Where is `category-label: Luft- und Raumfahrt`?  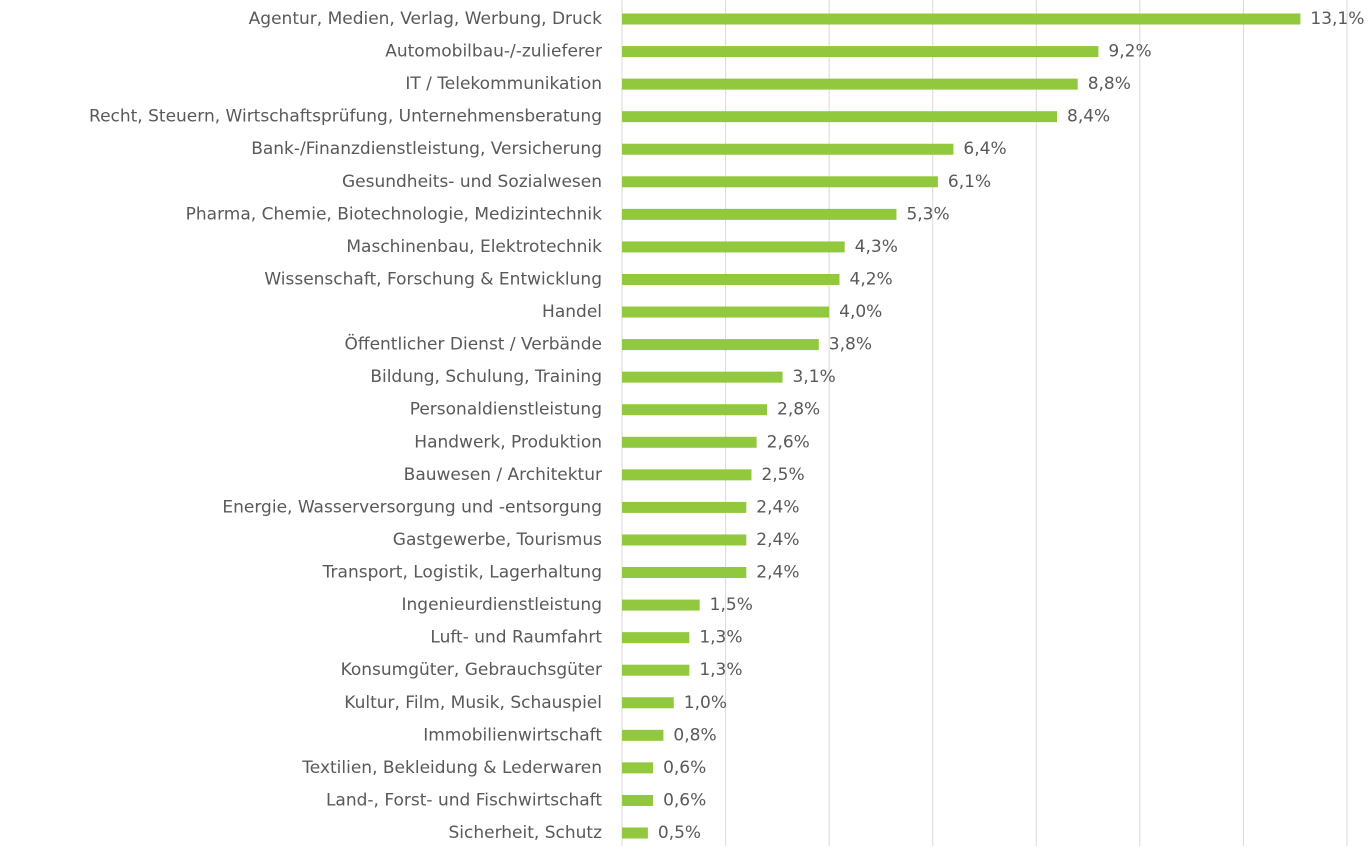
category-label: Luft- und Raumfahrt is located at coordinates (516, 638).